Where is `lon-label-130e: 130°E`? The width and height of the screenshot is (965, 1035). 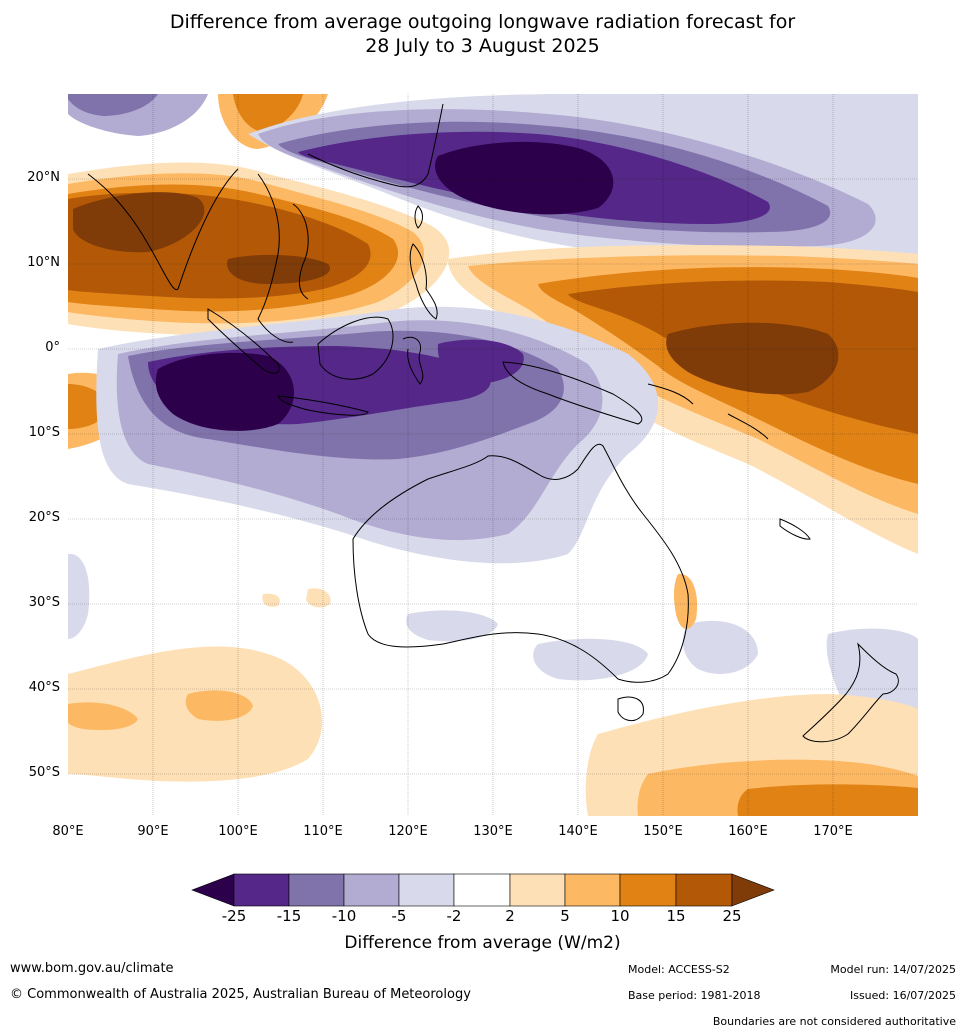
lon-label-130e: 130°E is located at coordinates (493, 831).